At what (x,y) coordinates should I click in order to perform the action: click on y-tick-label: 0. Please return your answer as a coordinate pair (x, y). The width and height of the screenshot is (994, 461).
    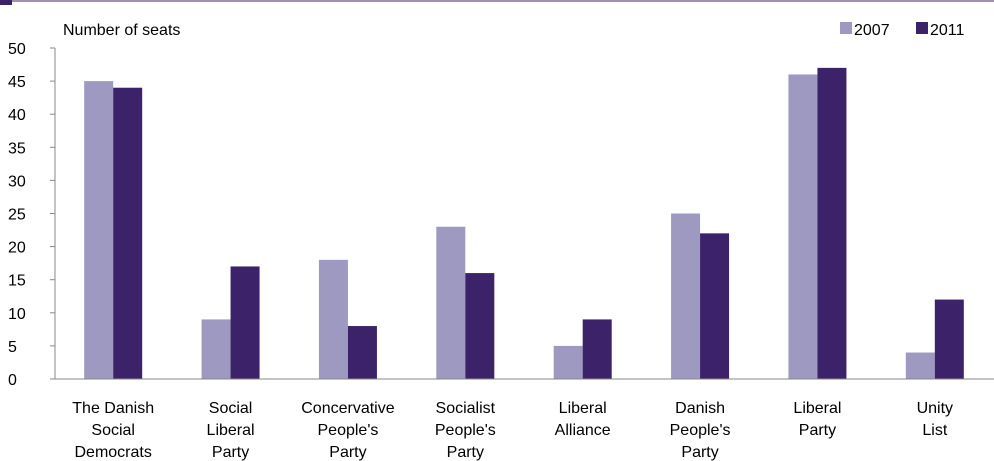
    Looking at the image, I should click on (12, 380).